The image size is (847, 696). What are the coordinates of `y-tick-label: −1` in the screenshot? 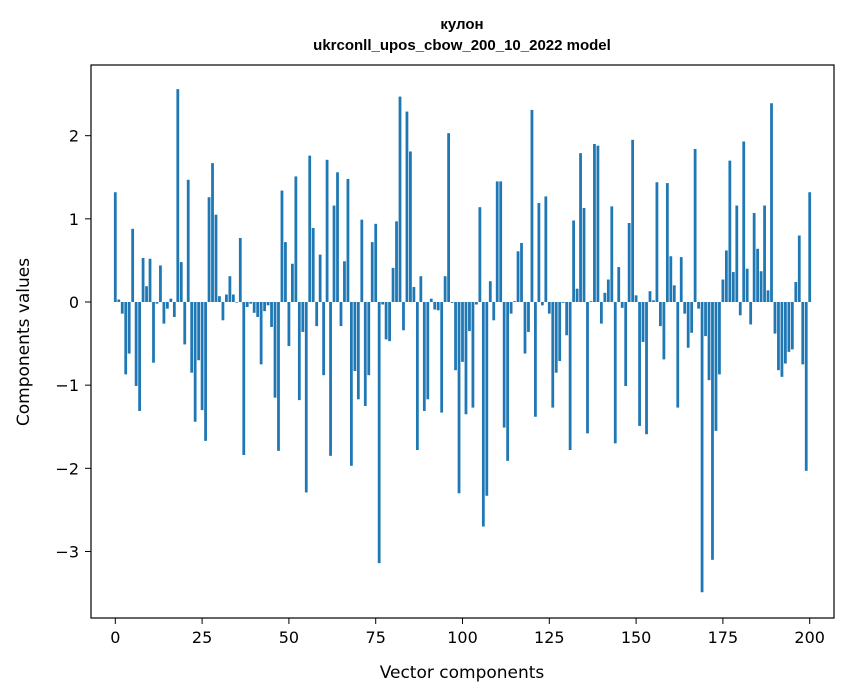 It's located at (67, 385).